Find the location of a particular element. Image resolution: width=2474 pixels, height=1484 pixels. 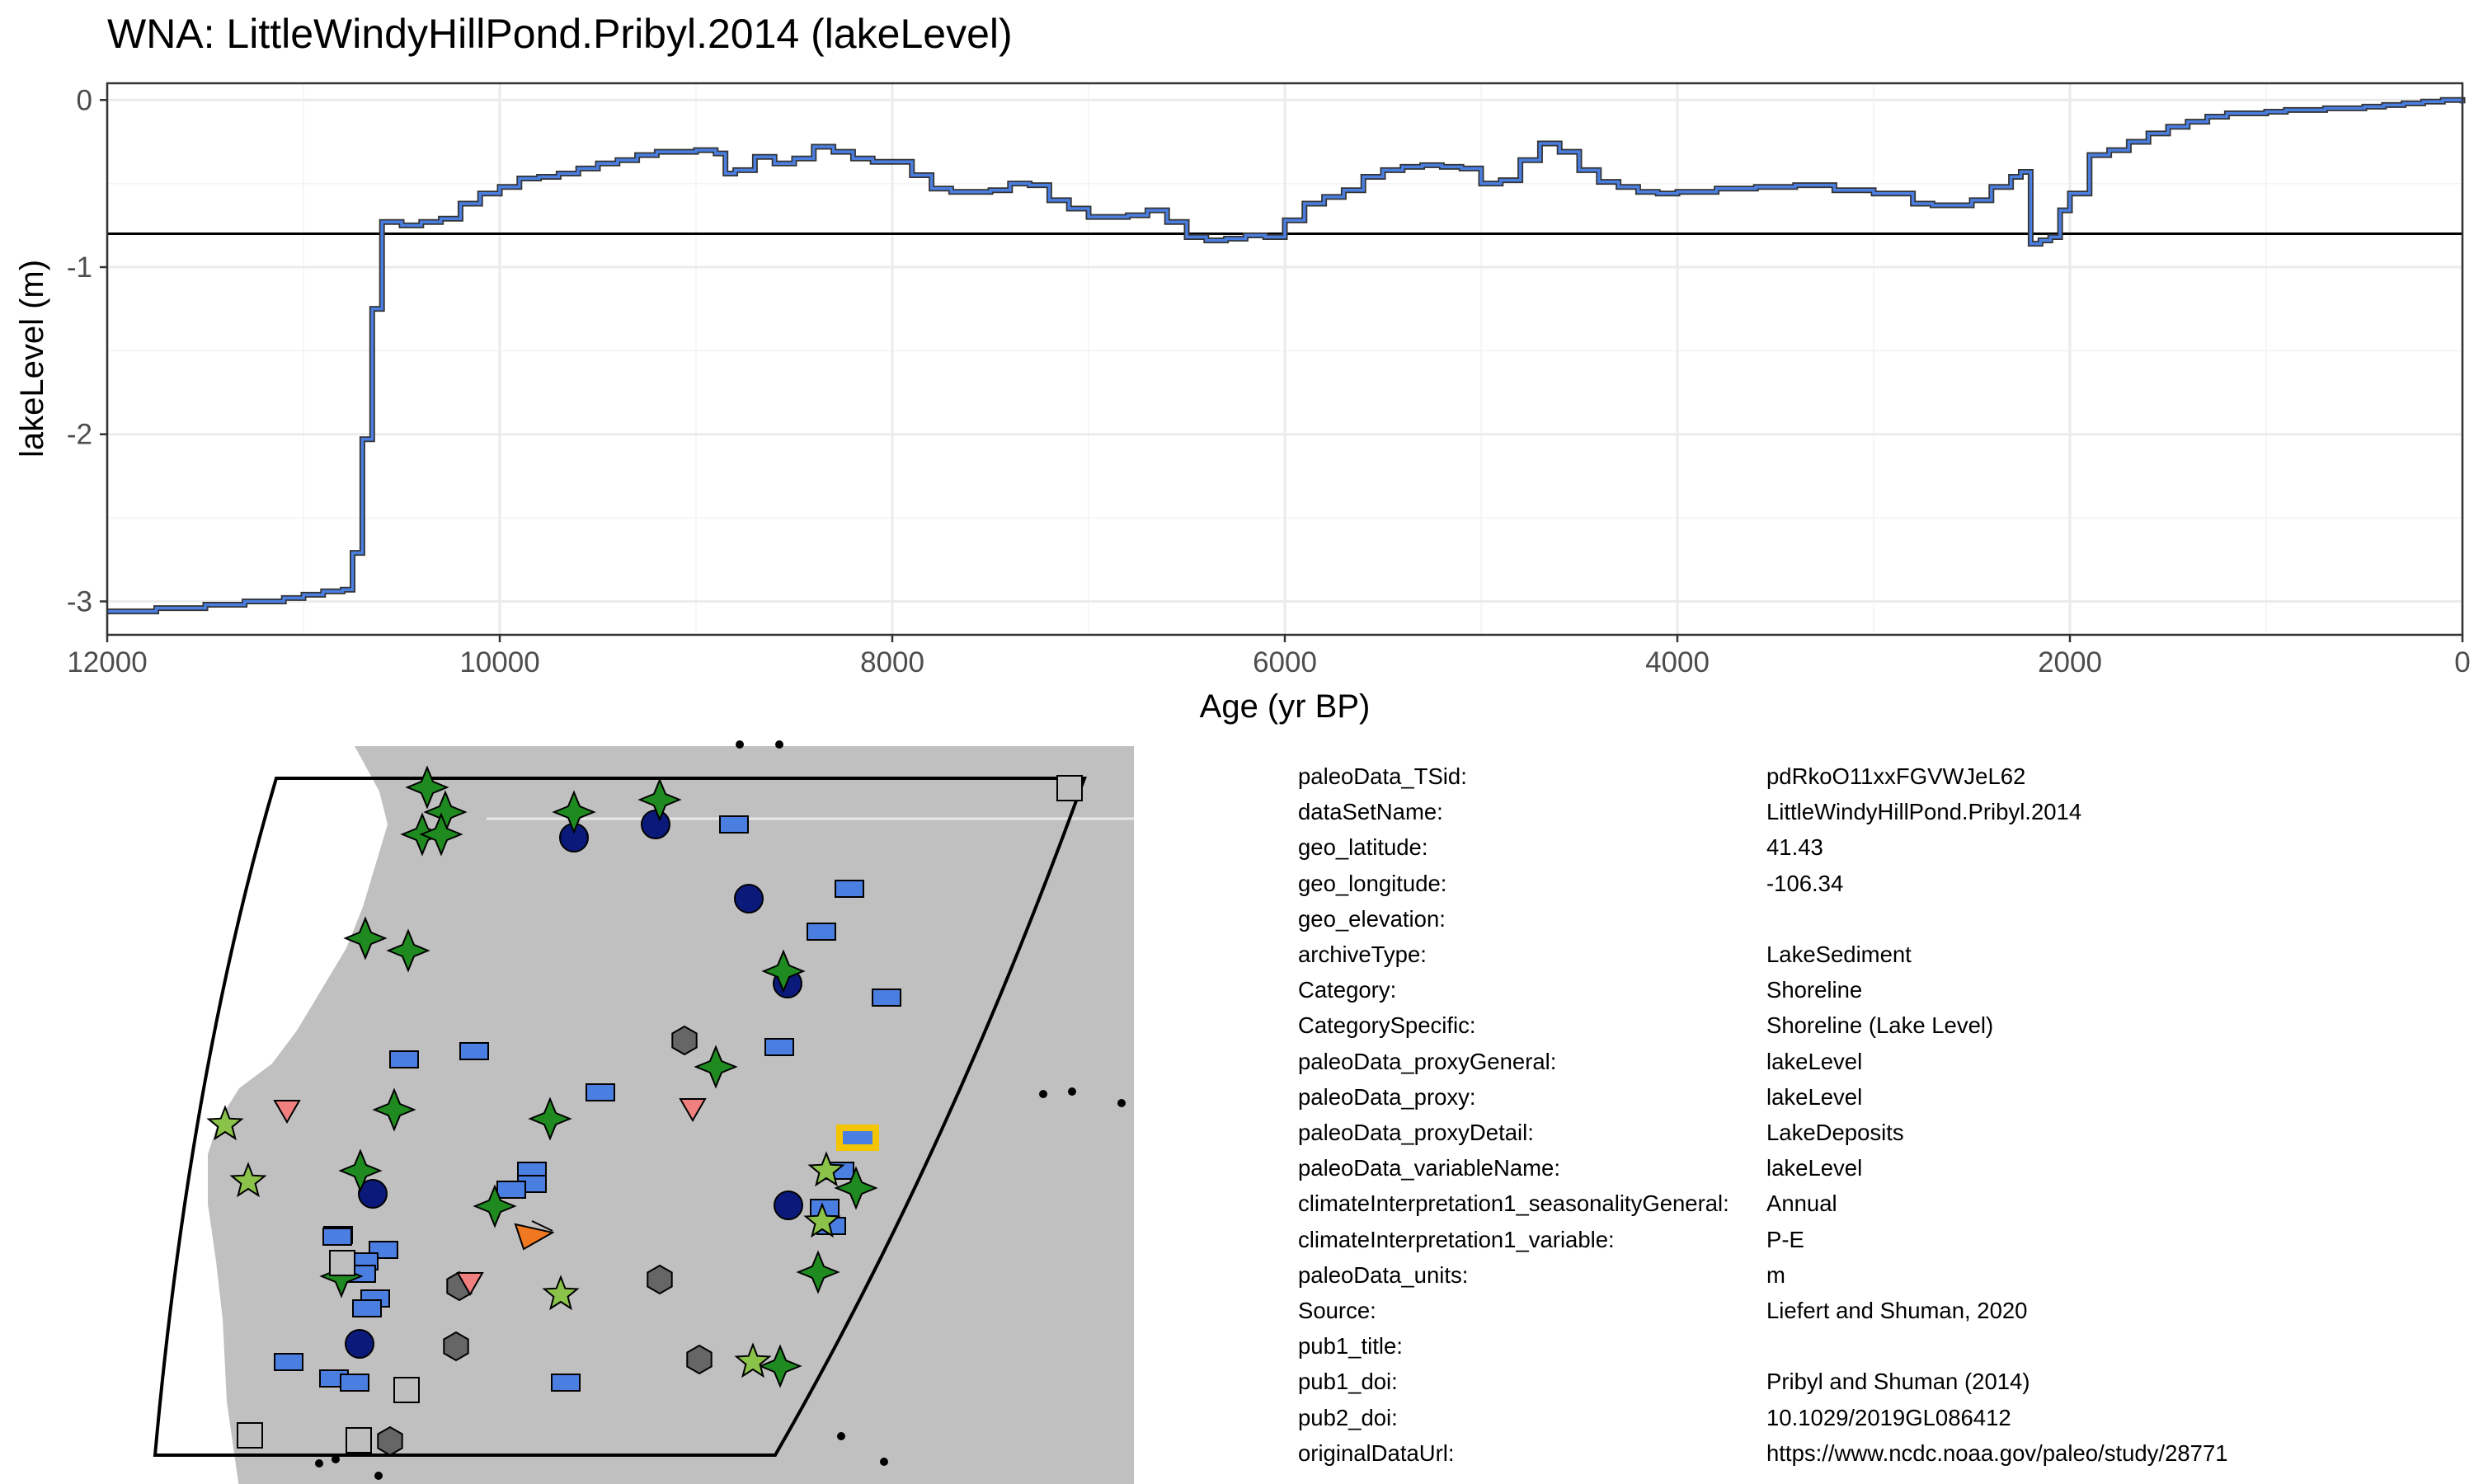

metadata-key: geo_latitude: is located at coordinates (1363, 847).